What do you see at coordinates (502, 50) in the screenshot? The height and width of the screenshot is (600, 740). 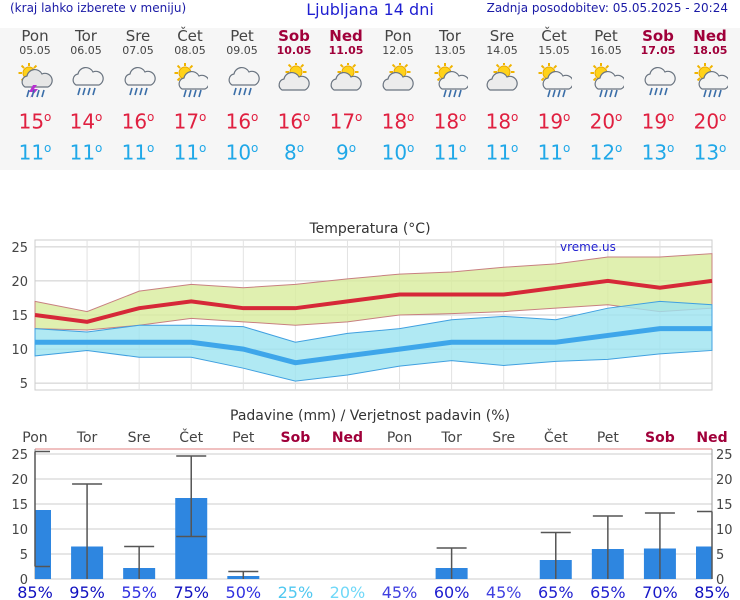 I see `day-date: 14.05` at bounding box center [502, 50].